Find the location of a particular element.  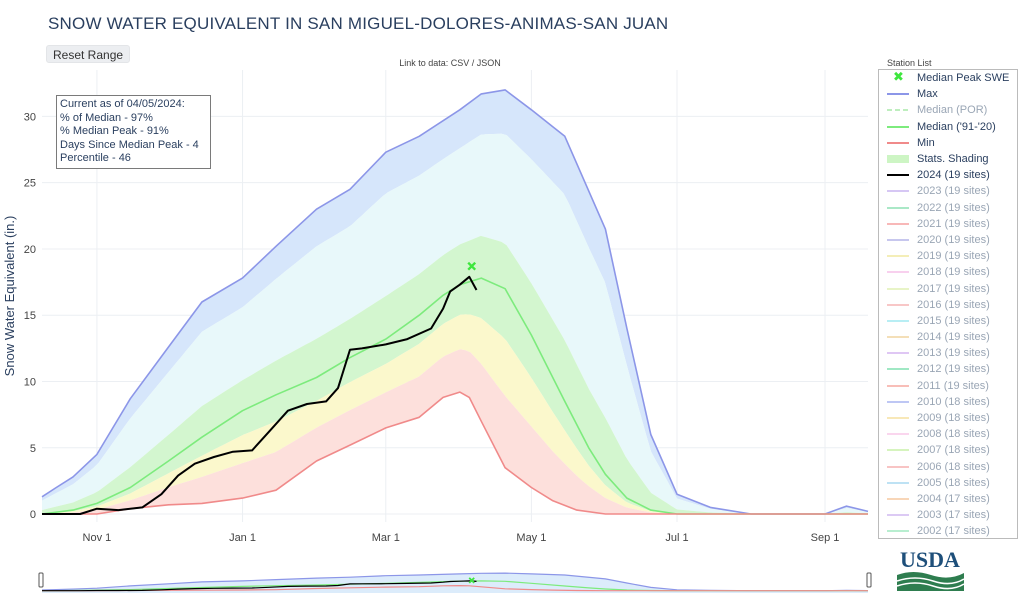

legend-item: 2019 (19 sites) is located at coordinates (948, 256).